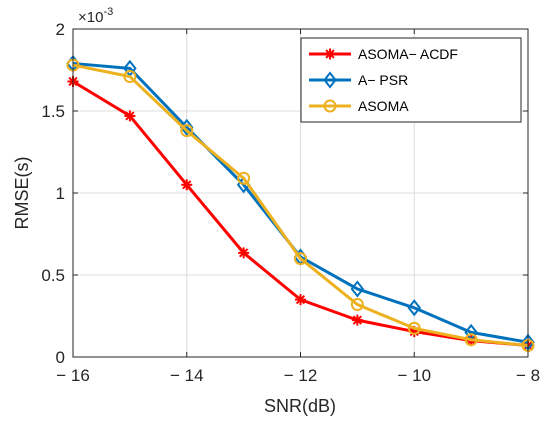  Describe the element at coordinates (60, 29) in the screenshot. I see `y-tick-label: 2` at that location.